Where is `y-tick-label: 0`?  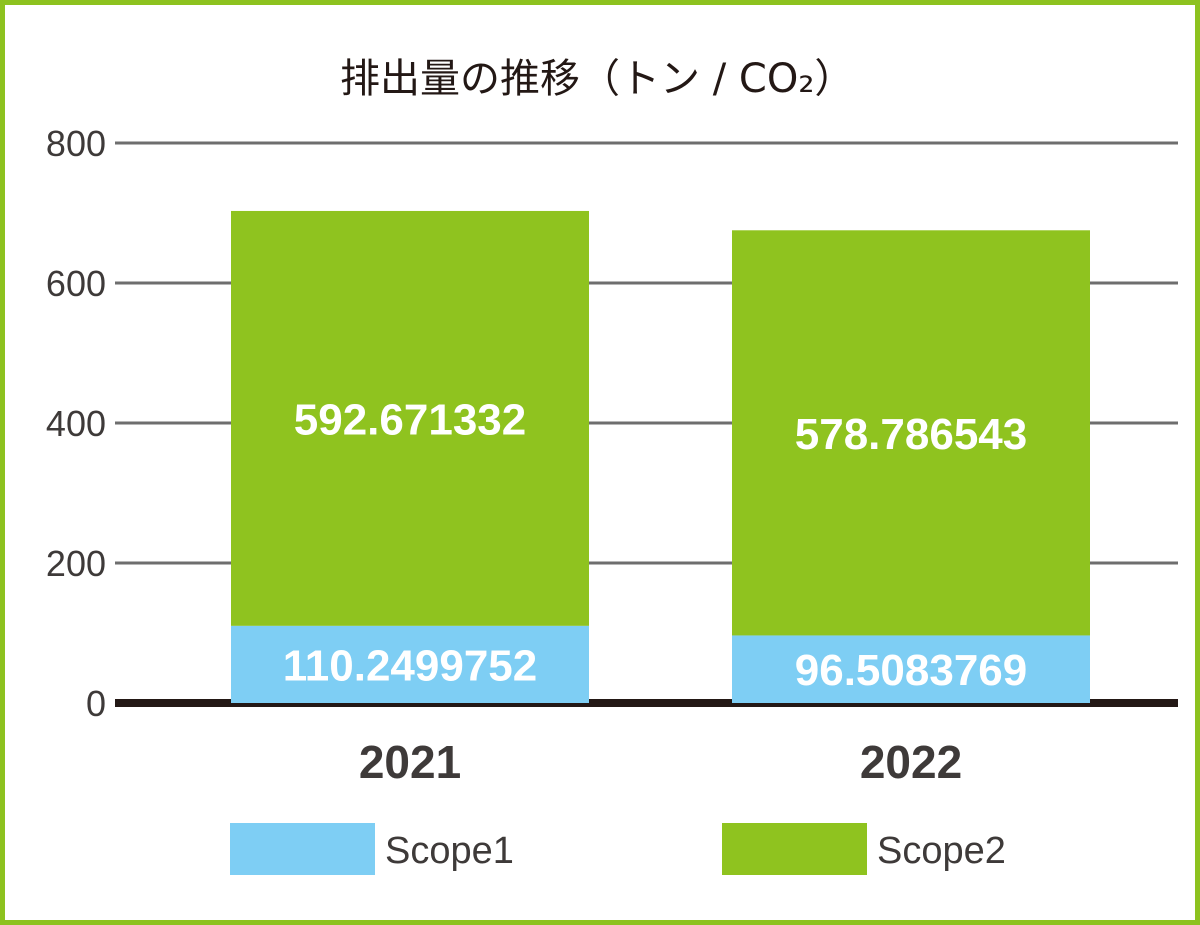
y-tick-label: 0 is located at coordinates (96, 703).